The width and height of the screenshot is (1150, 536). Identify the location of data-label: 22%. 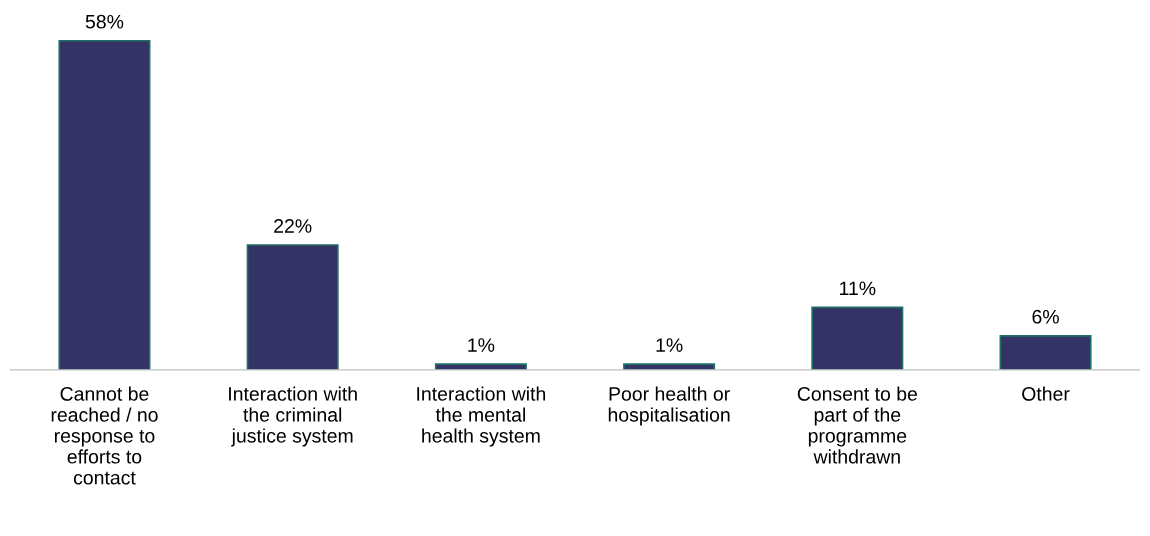
(293, 226).